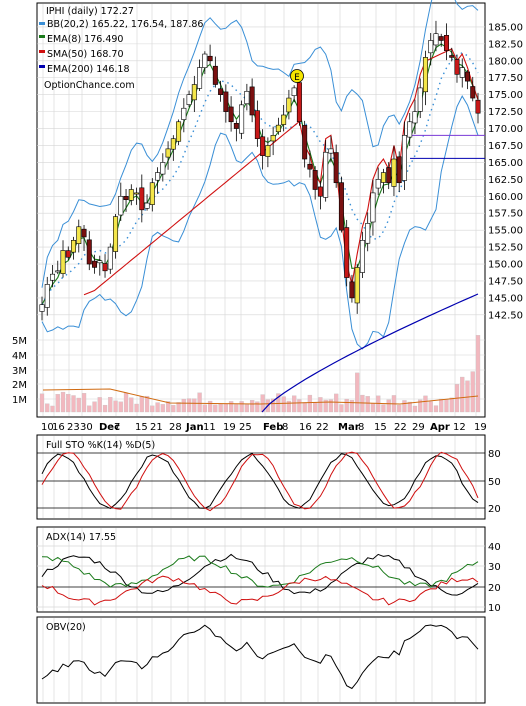  What do you see at coordinates (42, 51) in the screenshot?
I see `legend-sma50-swatch` at bounding box center [42, 51].